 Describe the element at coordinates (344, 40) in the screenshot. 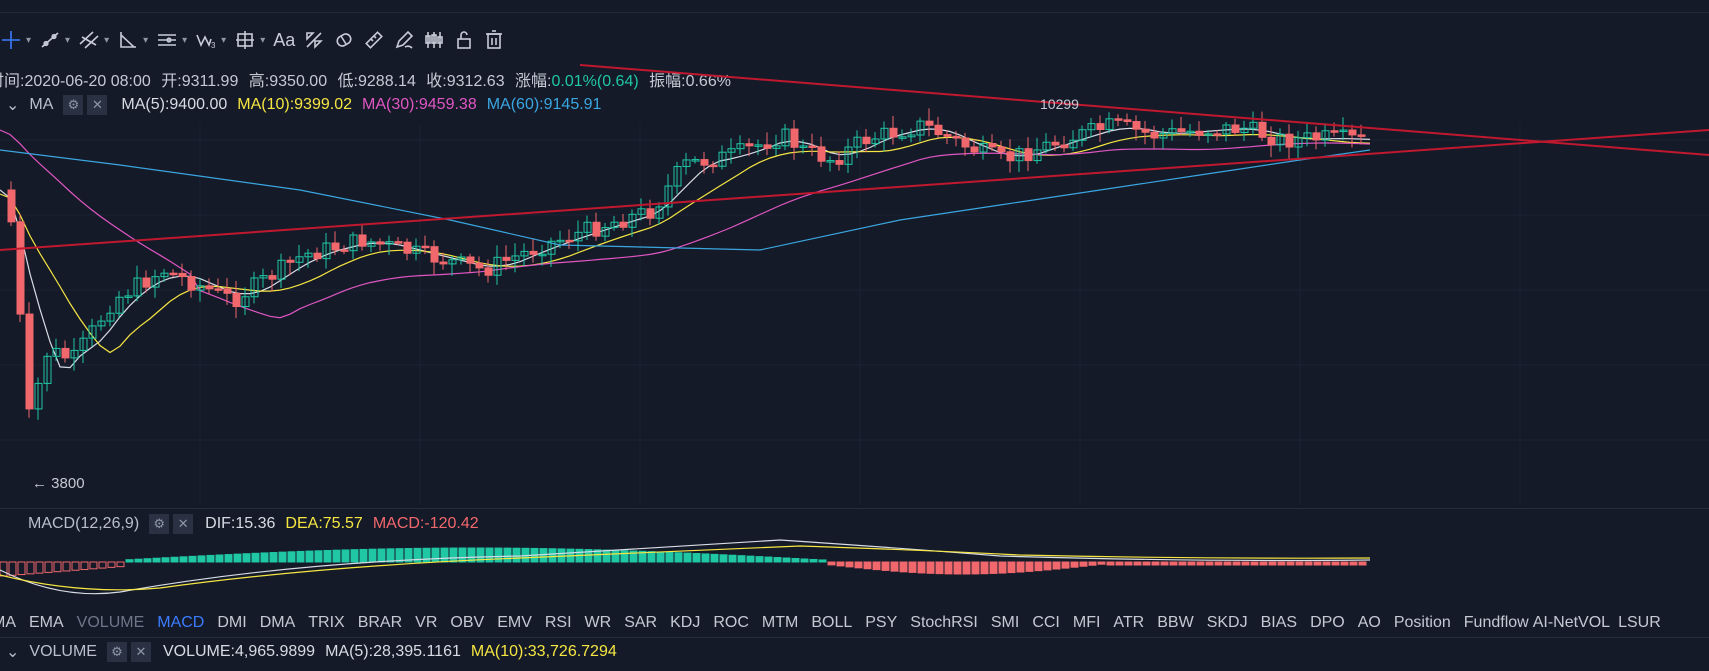

I see `eraser-tool` at that location.